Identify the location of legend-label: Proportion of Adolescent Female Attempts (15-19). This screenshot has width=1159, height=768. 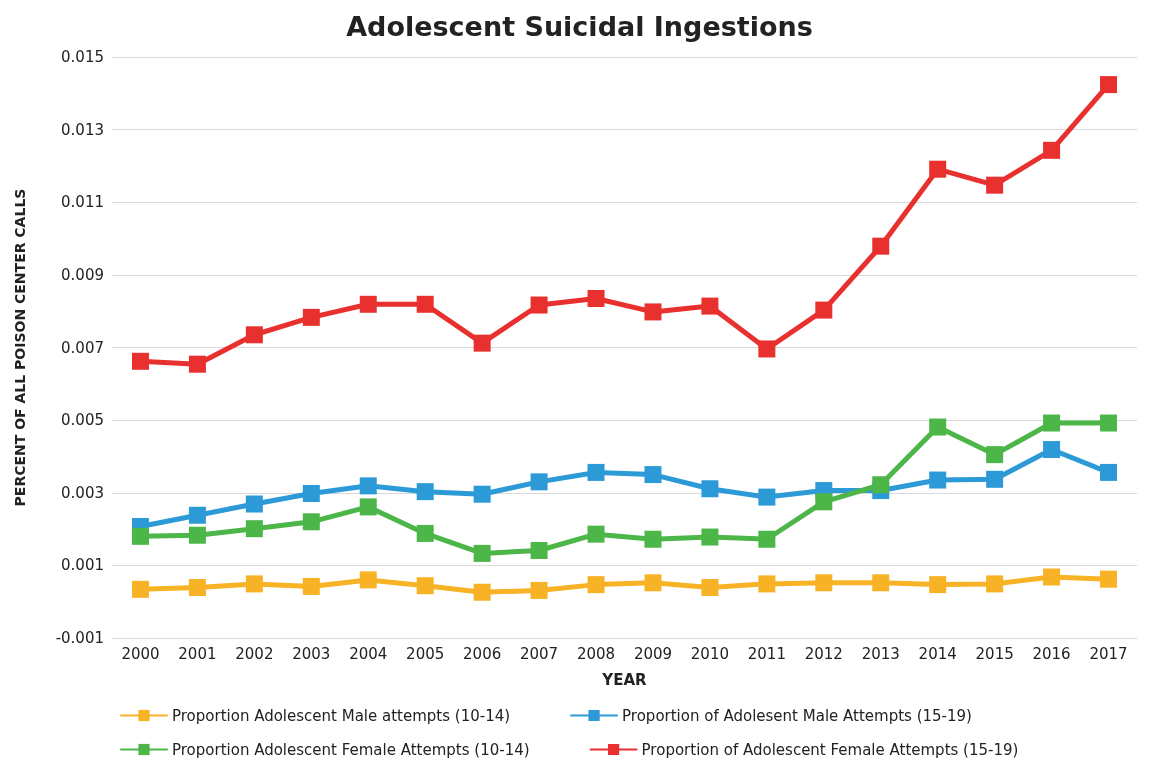
(830, 749).